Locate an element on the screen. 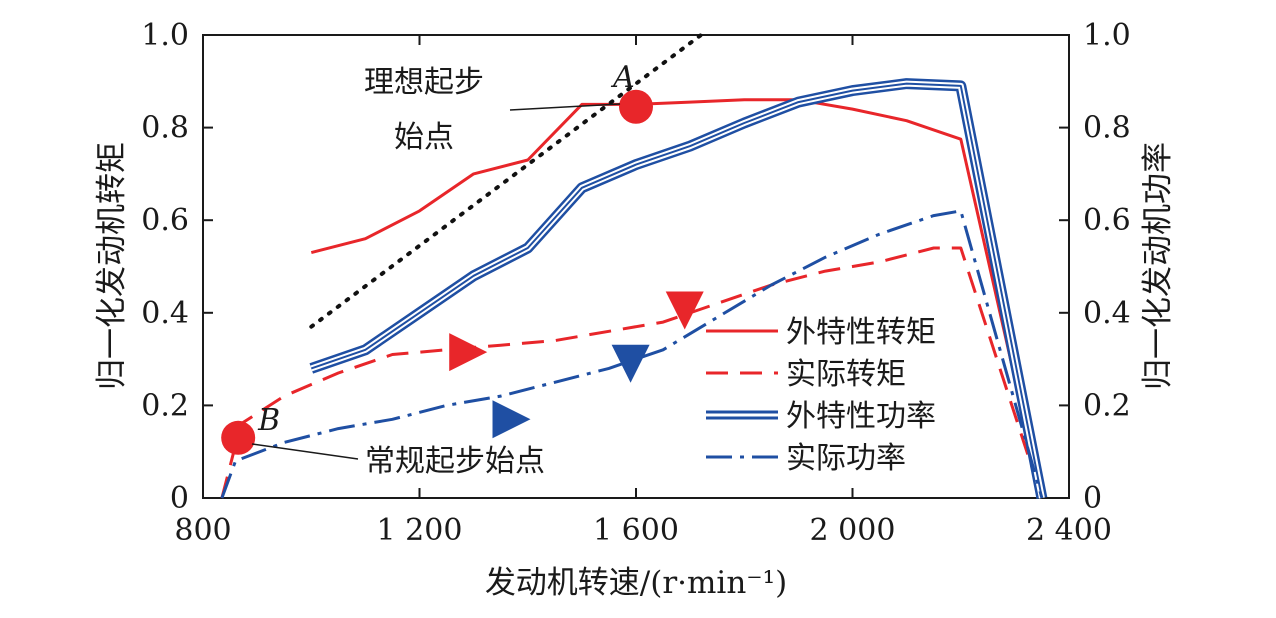  y-right-tick-label-0-4: 0.4 is located at coordinates (1107, 313).